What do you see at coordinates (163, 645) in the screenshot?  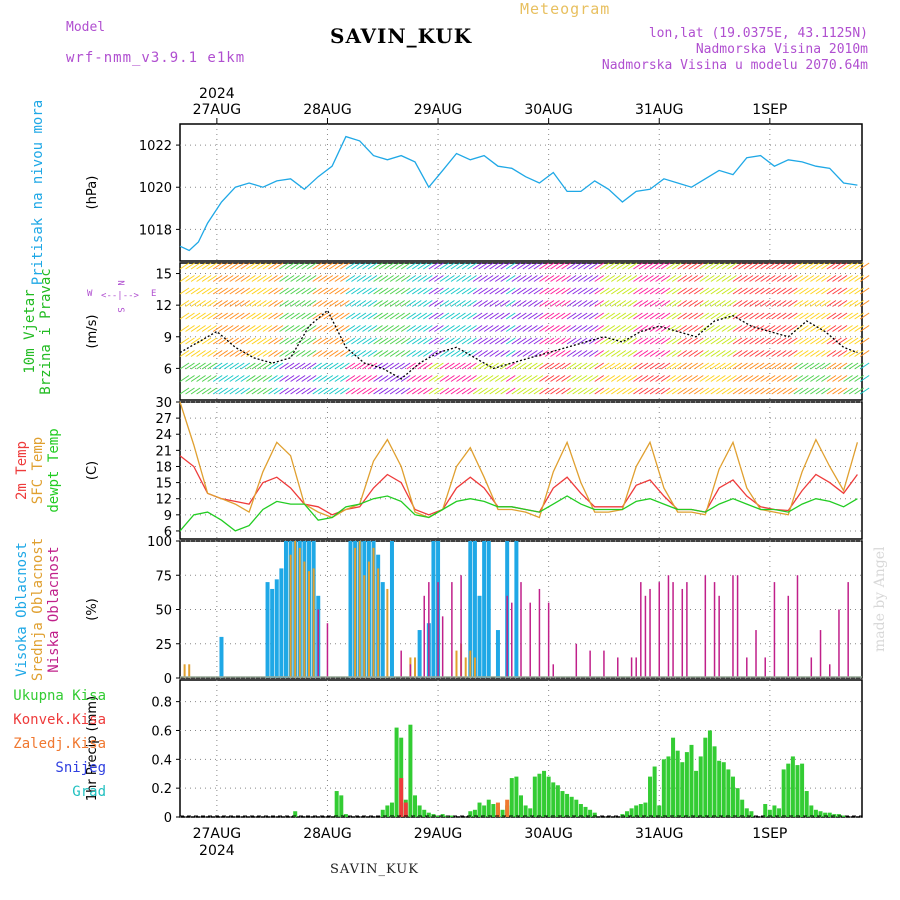 I see `y-tick-label: 25` at bounding box center [163, 645].